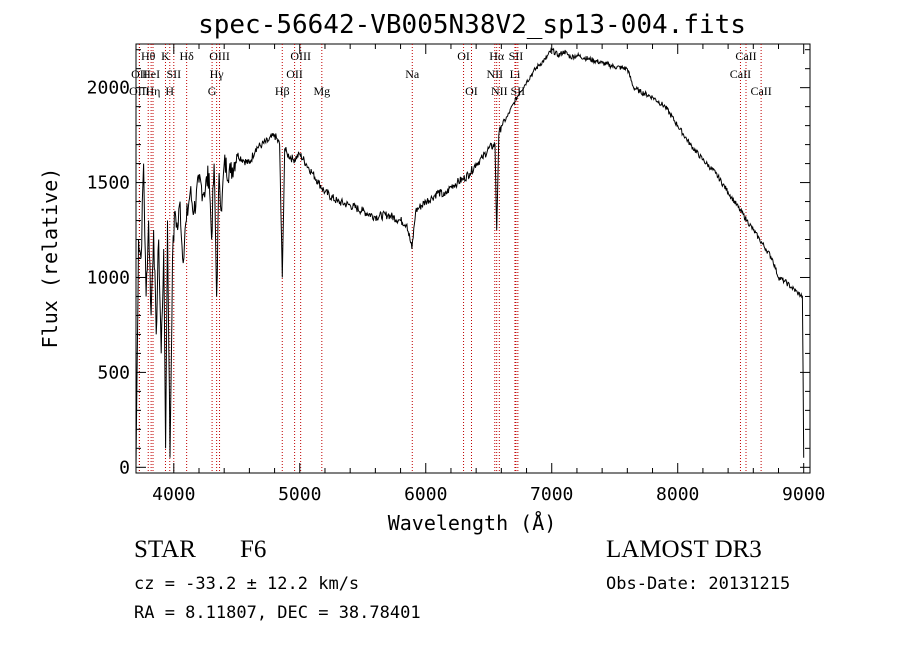  Describe the element at coordinates (153, 91) in the screenshot. I see `line-label-4: Hη` at that location.